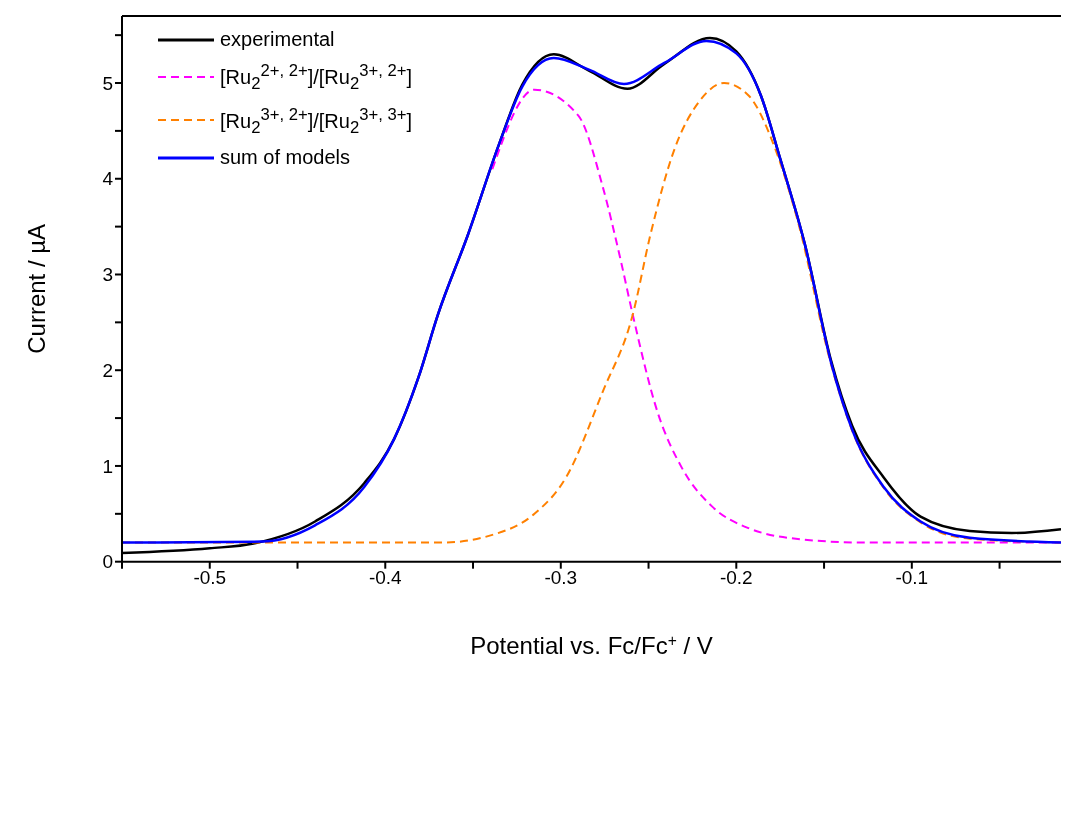  What do you see at coordinates (107, 562) in the screenshot?
I see `y-tick-label: 0` at bounding box center [107, 562].